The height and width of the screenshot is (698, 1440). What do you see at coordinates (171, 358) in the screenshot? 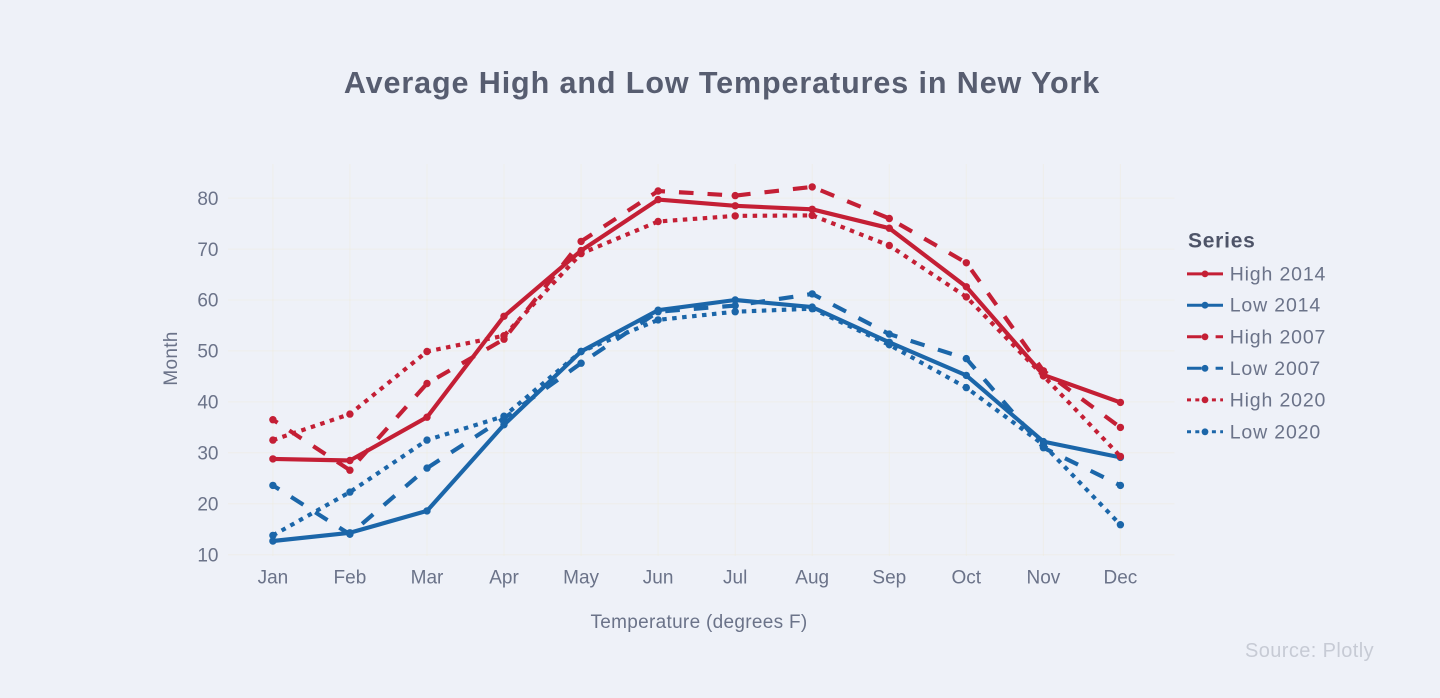
I see `svg-text: Month` at bounding box center [171, 358].